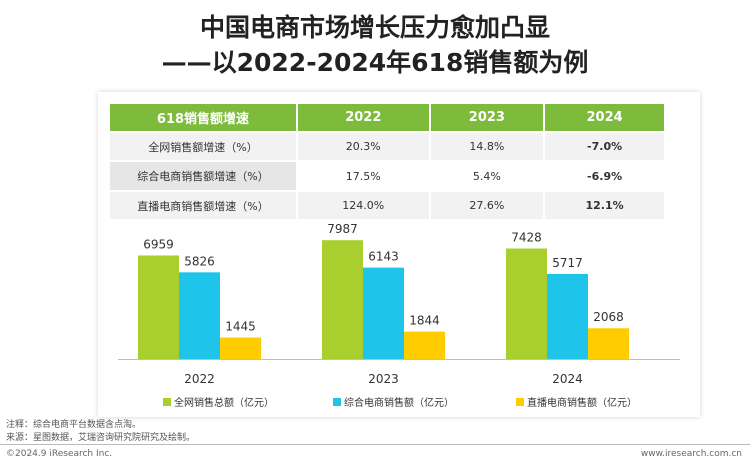  What do you see at coordinates (363, 146) in the screenshot?
I see `table-cell: 20.3%` at bounding box center [363, 146].